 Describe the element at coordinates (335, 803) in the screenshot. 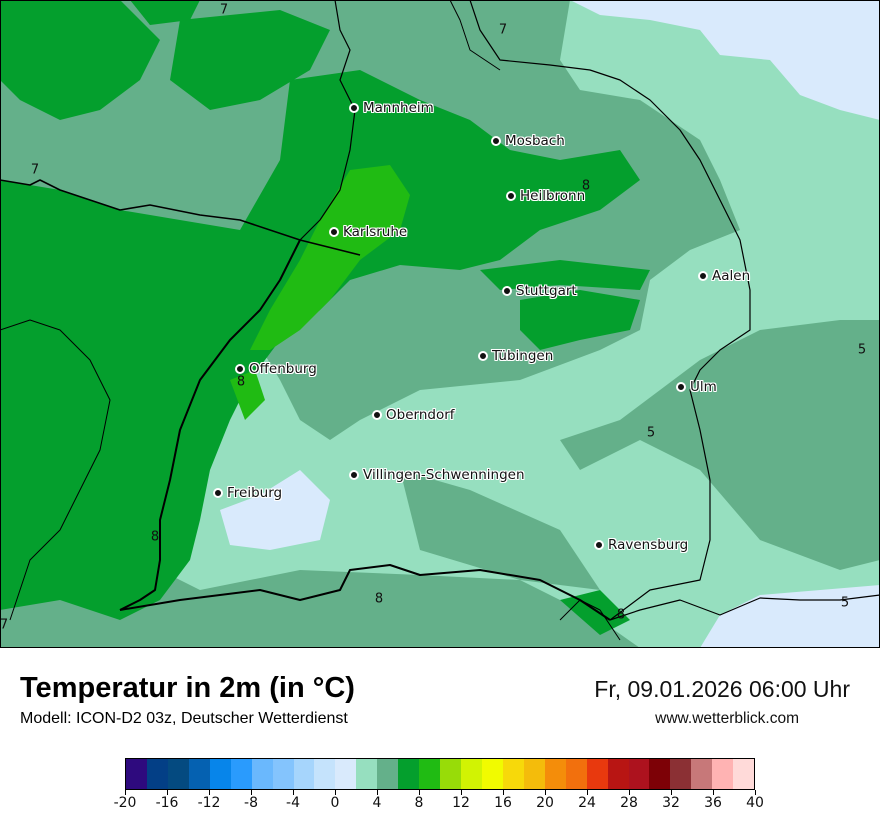

I see `tick-label: 0` at that location.